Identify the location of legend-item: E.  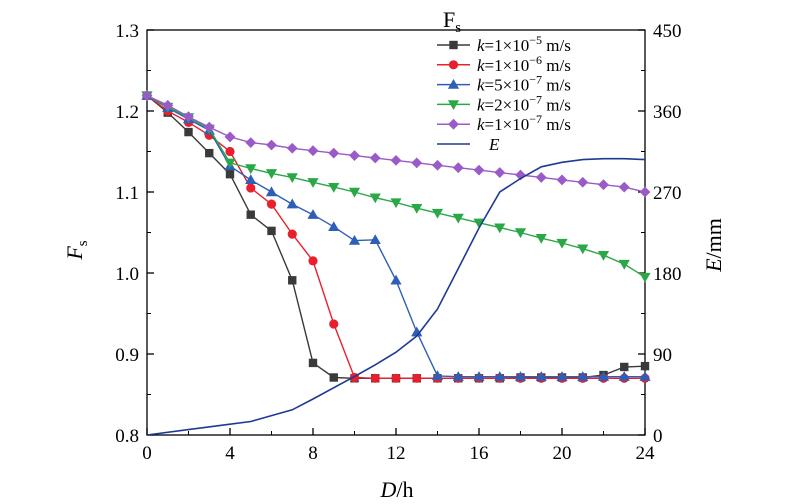
(468, 144).